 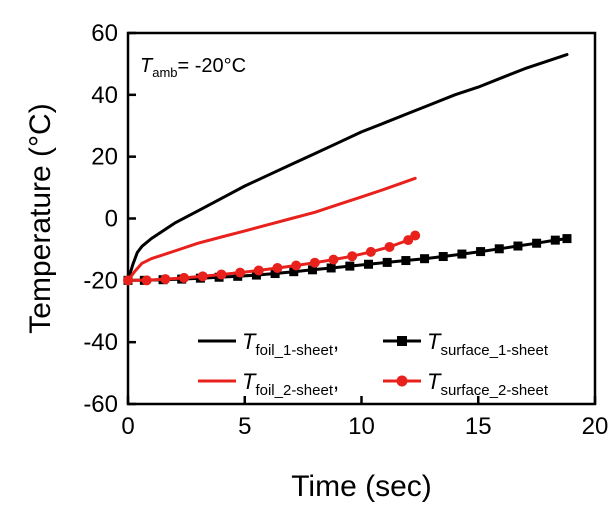 I want to click on legend-label: Tfoil_2-sheet,, so click(x=290, y=384).